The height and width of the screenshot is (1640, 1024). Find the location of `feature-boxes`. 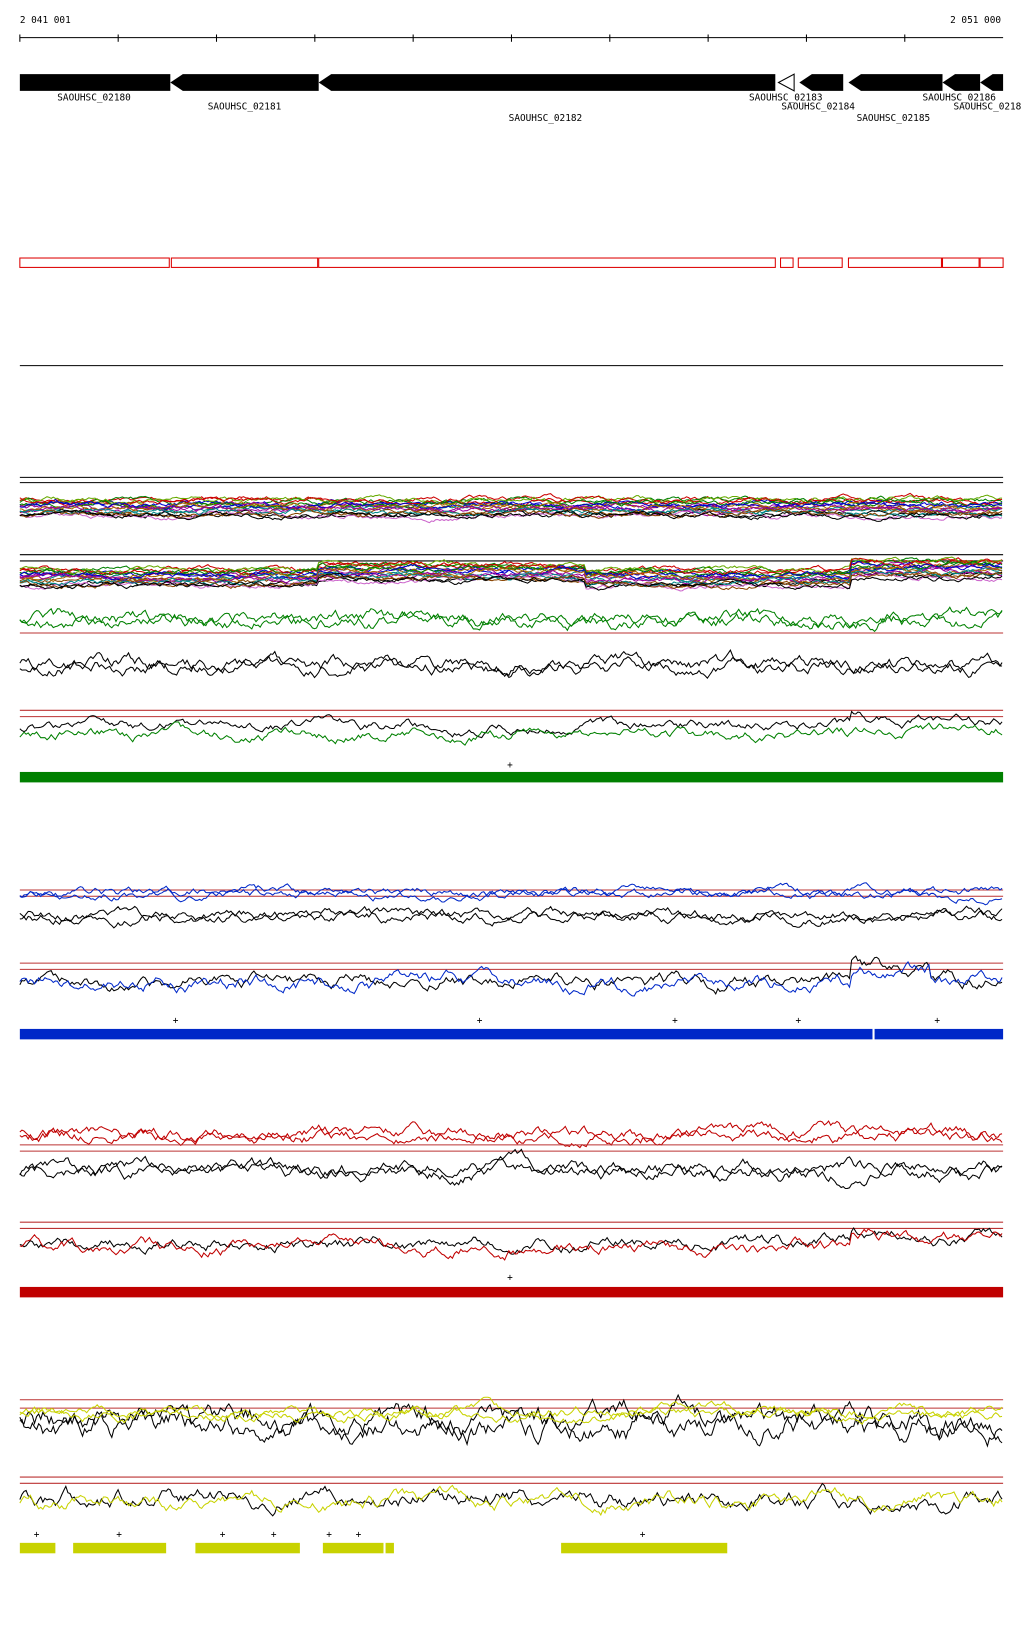

feature-boxes is located at coordinates (511, 262).